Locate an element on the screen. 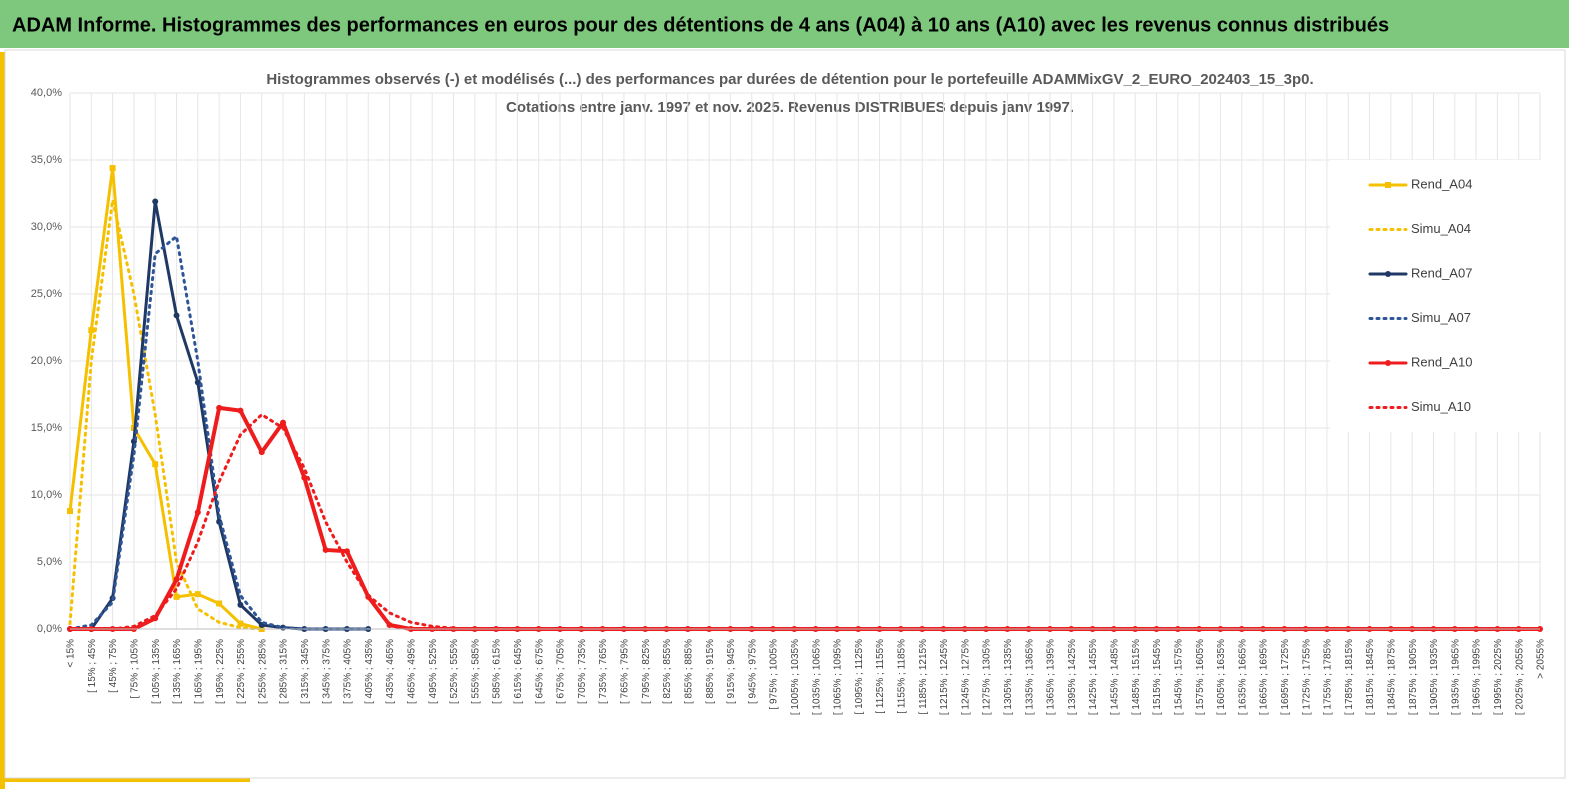  x-tick-label: [ 15% ; 45% is located at coordinates (92, 666).